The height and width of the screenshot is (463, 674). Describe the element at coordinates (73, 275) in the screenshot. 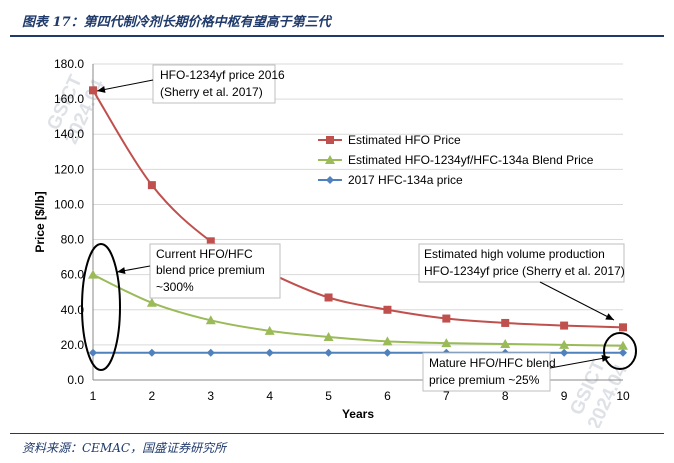

I see `y-tick-label: 60.0` at that location.